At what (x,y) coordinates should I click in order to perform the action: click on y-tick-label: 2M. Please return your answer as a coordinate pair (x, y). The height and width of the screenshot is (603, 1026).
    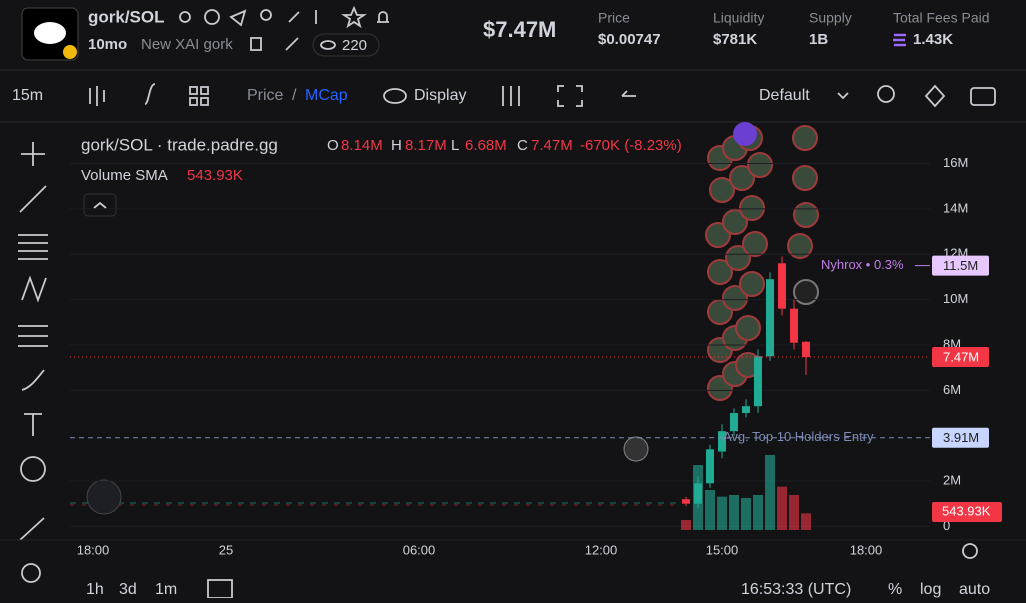
    Looking at the image, I should click on (952, 479).